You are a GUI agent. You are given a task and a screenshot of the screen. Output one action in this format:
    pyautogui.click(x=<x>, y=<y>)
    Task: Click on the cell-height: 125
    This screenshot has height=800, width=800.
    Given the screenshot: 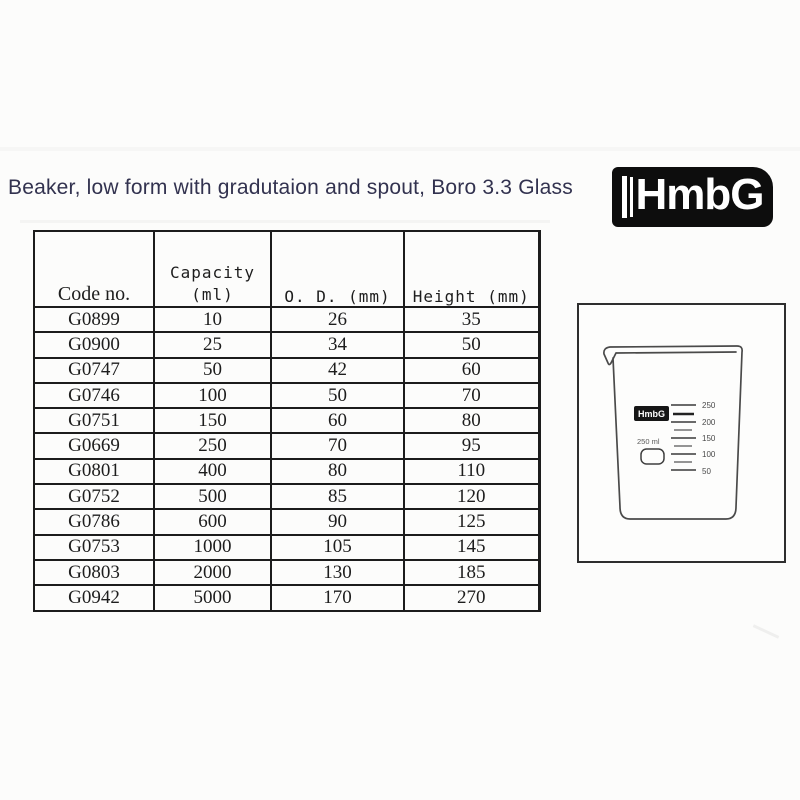 What is the action you would take?
    pyautogui.click(x=472, y=522)
    